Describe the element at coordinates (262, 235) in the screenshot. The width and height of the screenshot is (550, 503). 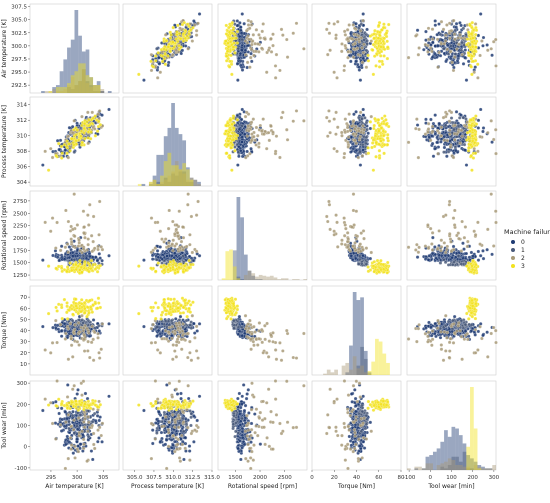
I see `panel-rpm-vs-rpm` at that location.